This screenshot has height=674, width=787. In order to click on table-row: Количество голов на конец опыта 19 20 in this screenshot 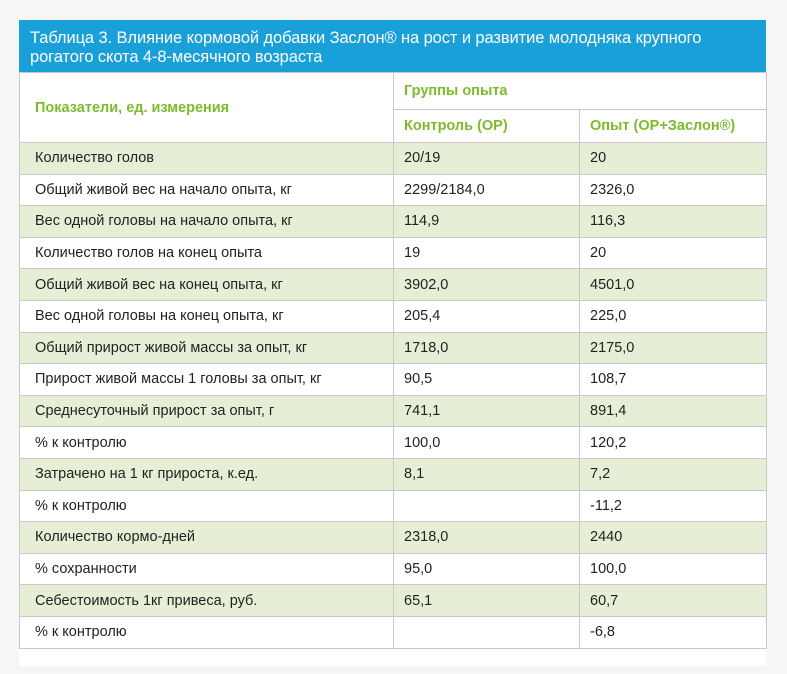, I will do `click(393, 253)`.